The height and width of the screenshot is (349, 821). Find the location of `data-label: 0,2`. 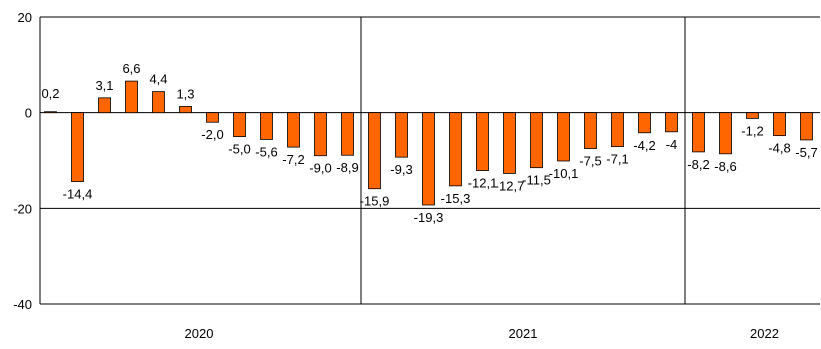

data-label: 0,2 is located at coordinates (50, 93).